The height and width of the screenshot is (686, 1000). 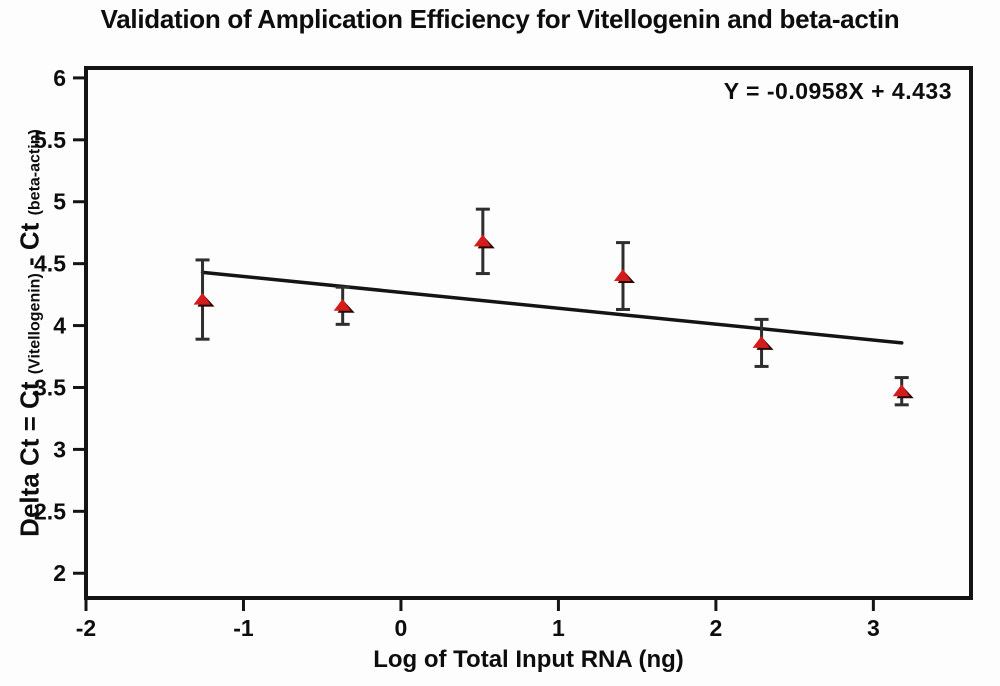 What do you see at coordinates (552, 307) in the screenshot?
I see `trend-line` at bounding box center [552, 307].